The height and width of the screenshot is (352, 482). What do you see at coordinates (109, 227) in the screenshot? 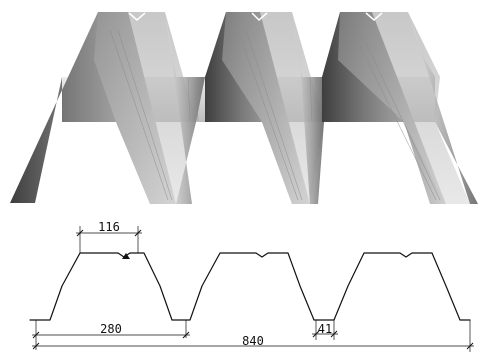
I see `dim-label-top-flange: 116` at bounding box center [109, 227].